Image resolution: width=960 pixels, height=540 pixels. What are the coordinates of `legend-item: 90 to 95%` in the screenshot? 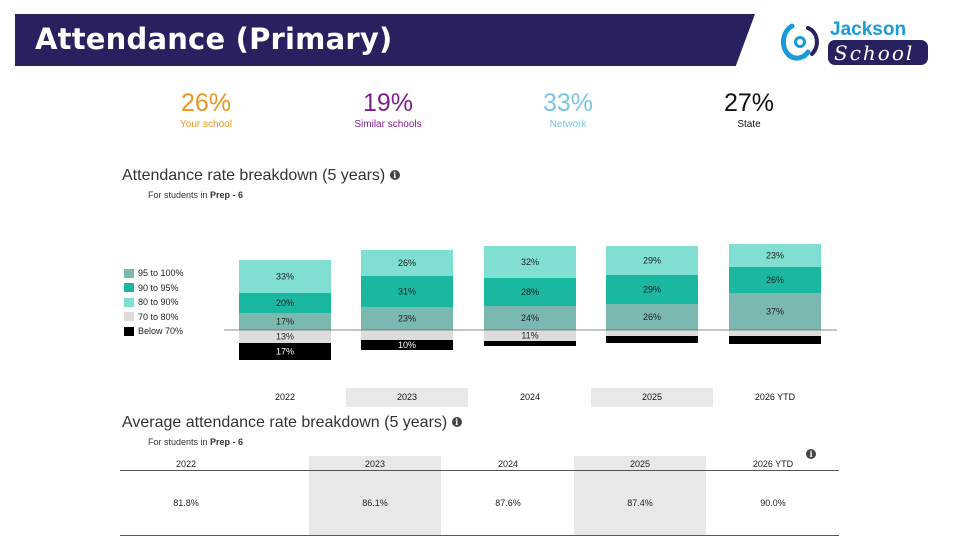 It's located at (154, 288).